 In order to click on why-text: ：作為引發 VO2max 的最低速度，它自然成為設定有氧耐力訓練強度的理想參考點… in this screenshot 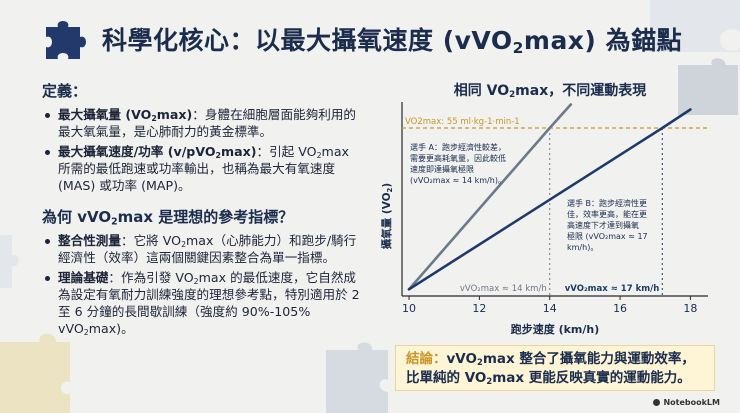, I will do `click(209, 303)`.